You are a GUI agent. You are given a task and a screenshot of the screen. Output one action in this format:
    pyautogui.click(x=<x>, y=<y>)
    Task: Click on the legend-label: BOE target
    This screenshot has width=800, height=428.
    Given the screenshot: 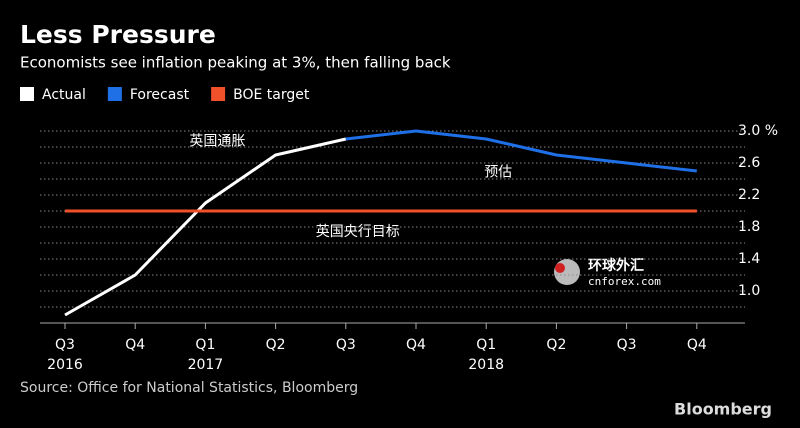 What is the action you would take?
    pyautogui.click(x=271, y=95)
    